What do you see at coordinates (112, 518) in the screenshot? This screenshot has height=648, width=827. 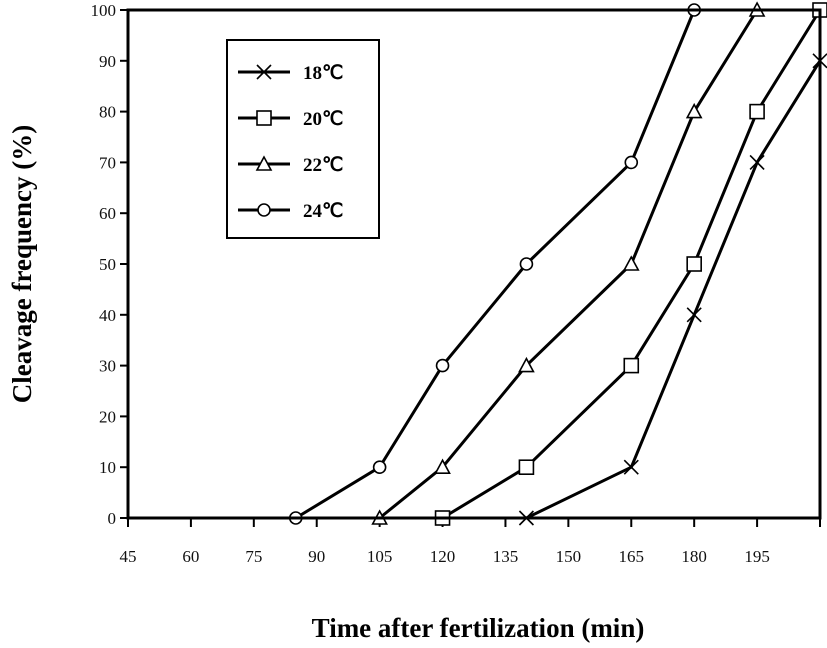 I see `y-tick-label: 0` at bounding box center [112, 518].